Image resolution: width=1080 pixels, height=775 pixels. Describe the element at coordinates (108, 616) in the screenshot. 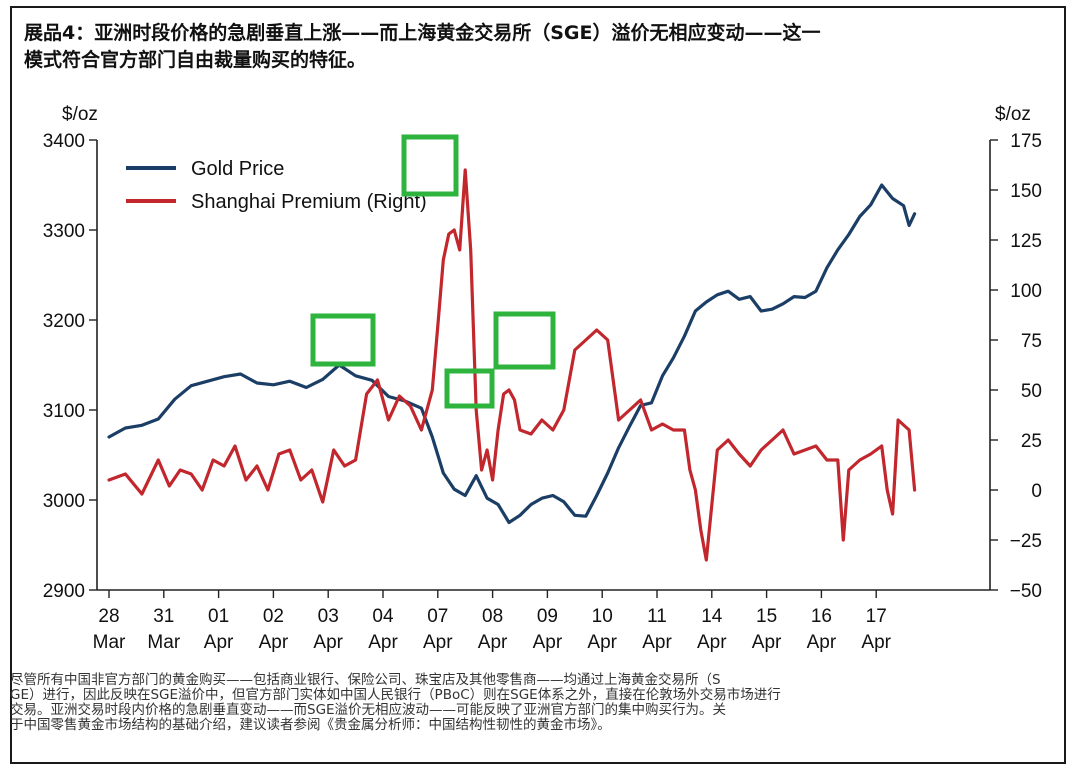

I see `x-tick-label-day: 28` at that location.